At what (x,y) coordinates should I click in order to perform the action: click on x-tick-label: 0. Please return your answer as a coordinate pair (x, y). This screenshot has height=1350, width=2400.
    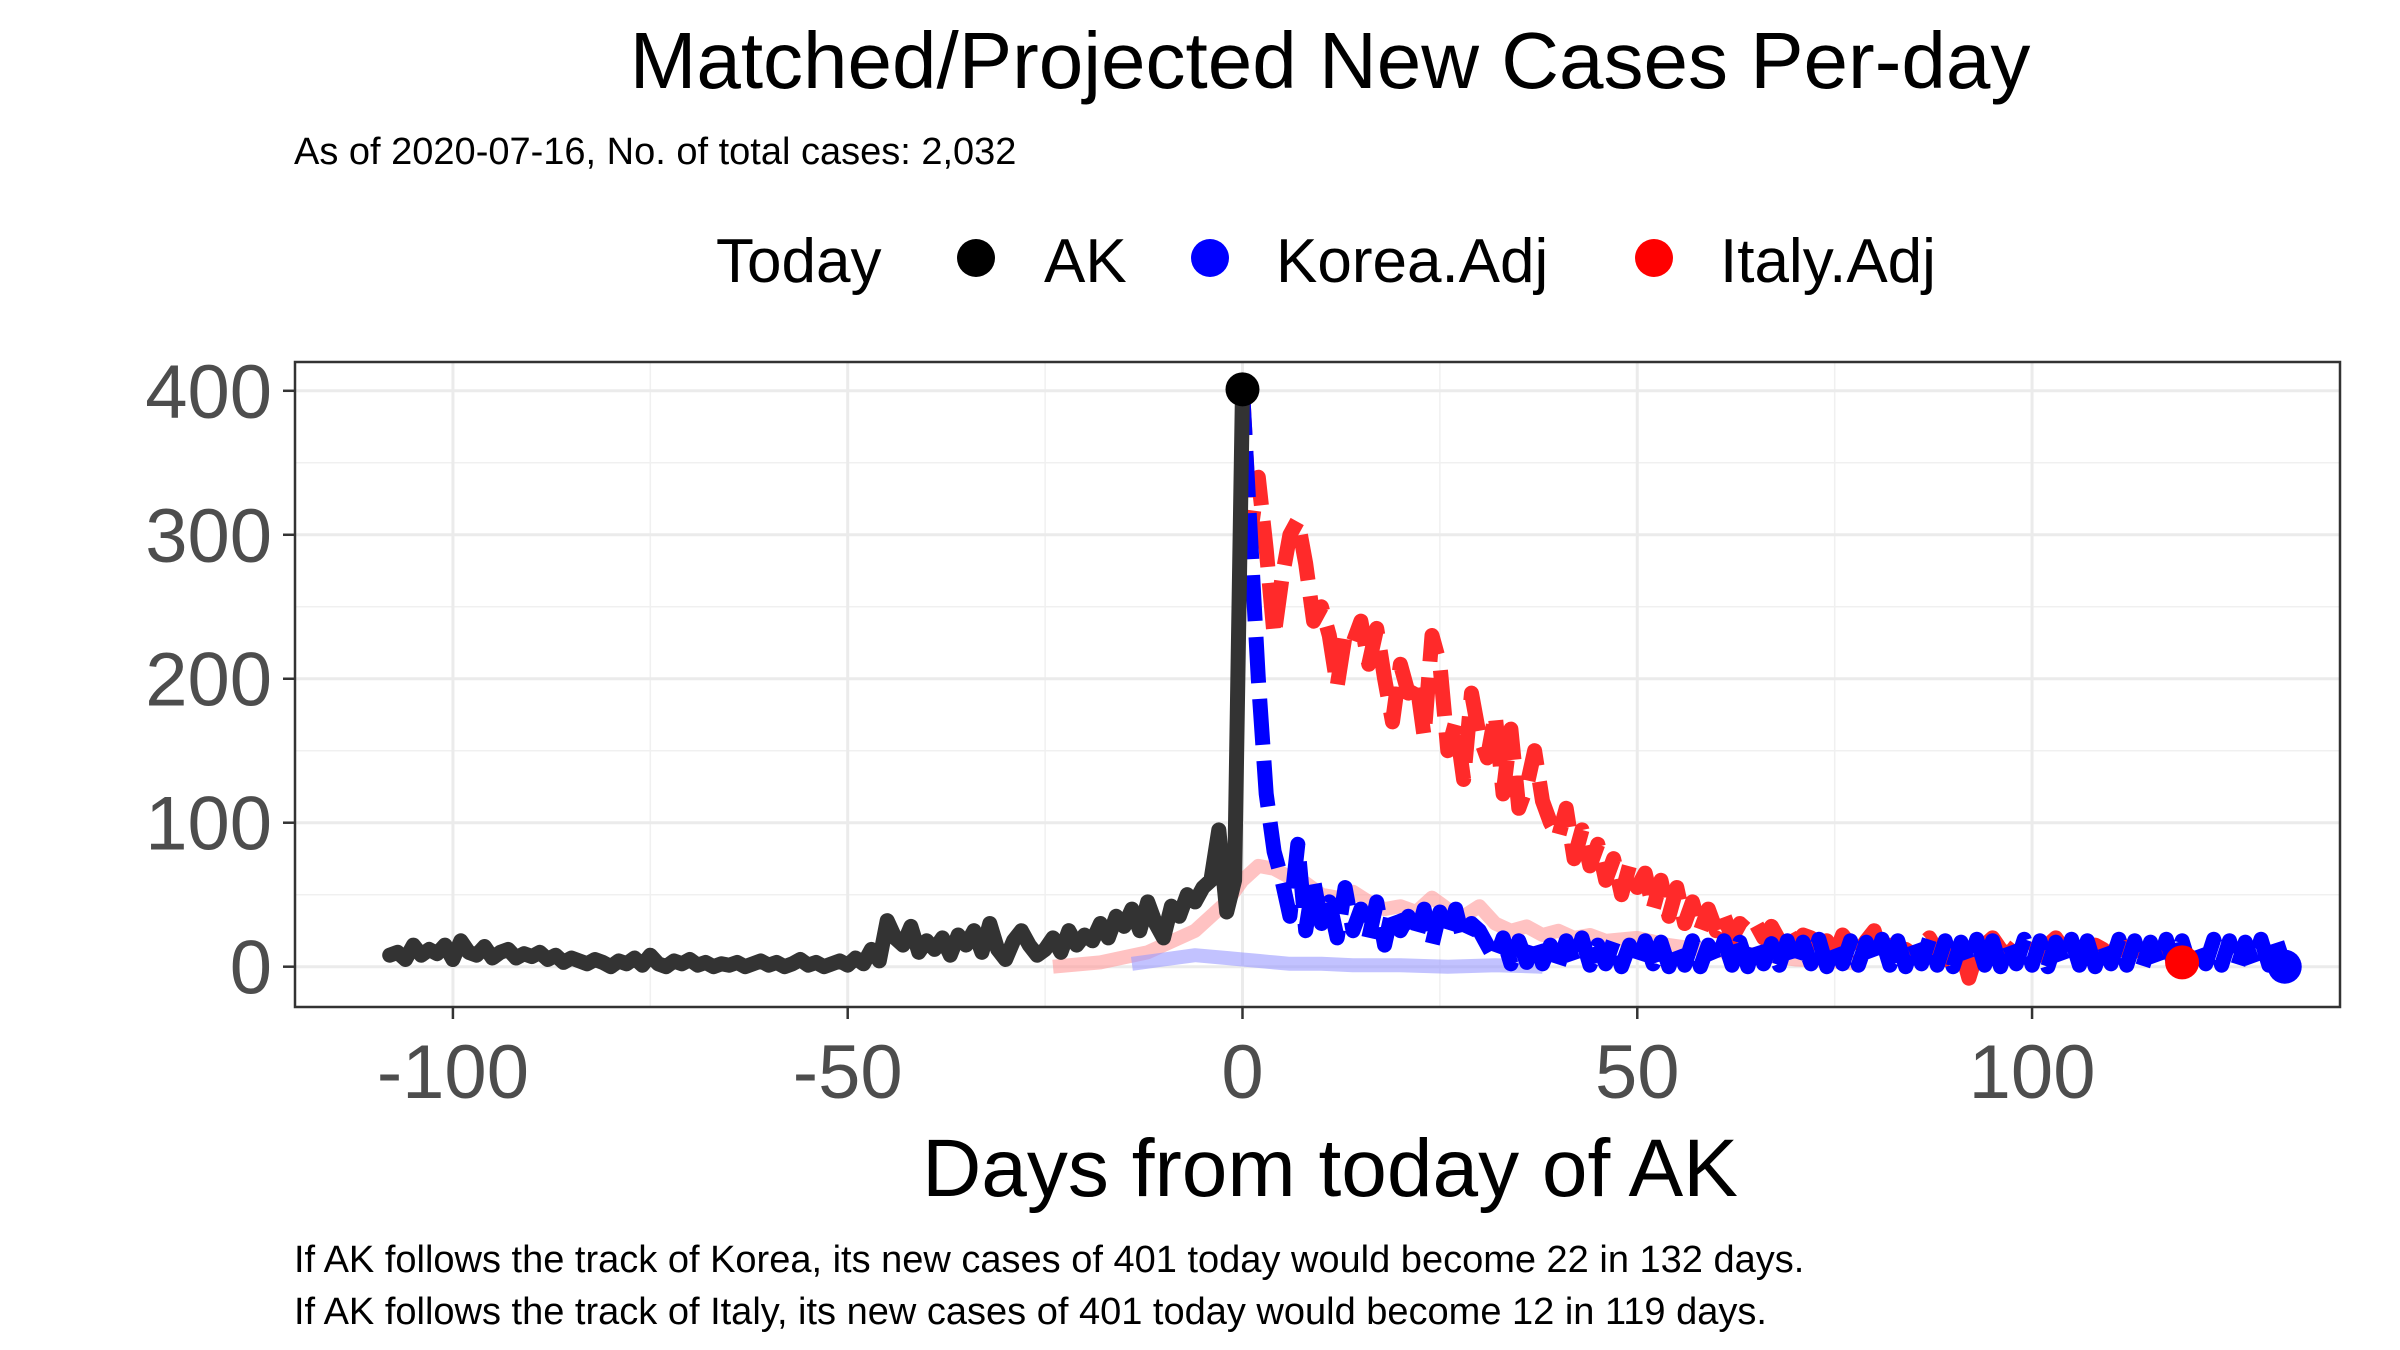
    Looking at the image, I should click on (1242, 1072).